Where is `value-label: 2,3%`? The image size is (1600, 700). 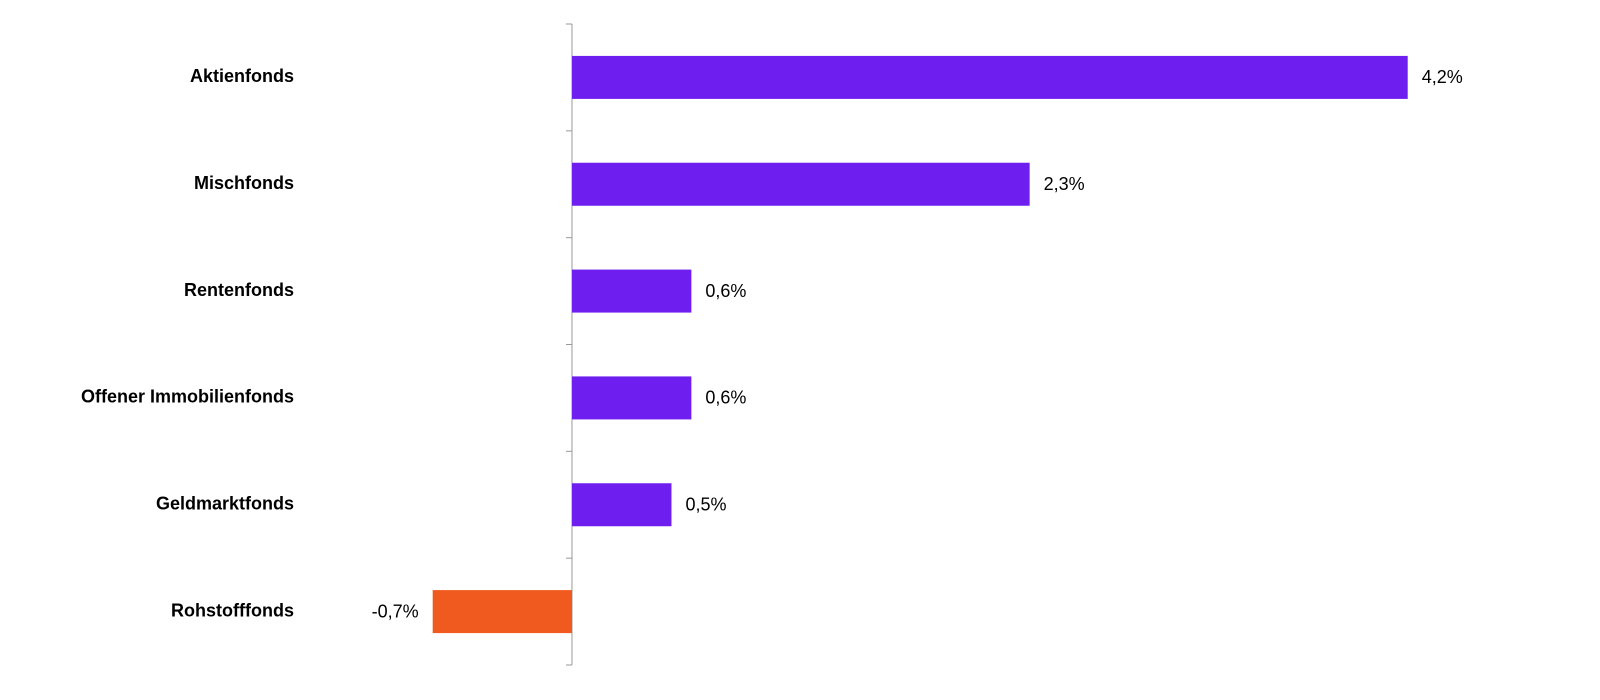 value-label: 2,3% is located at coordinates (1064, 184).